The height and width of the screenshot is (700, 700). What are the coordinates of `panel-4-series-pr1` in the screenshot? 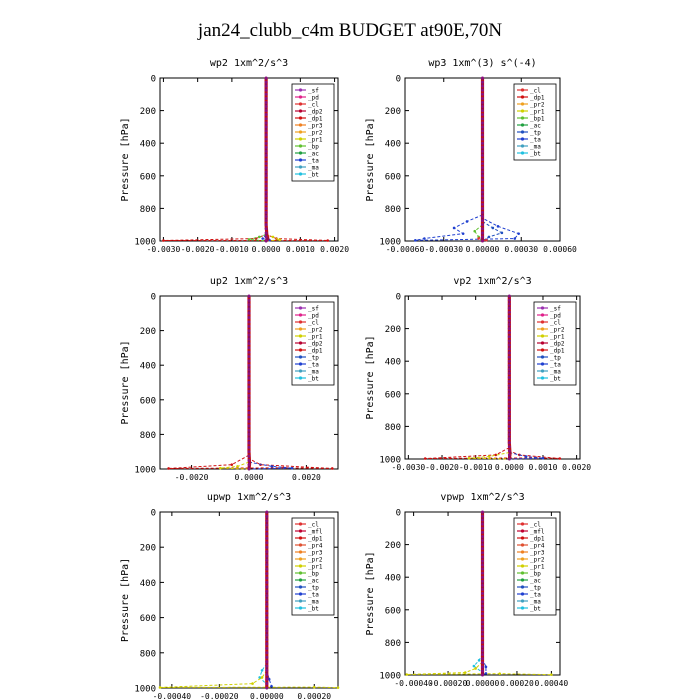 It's located at (489, 455).